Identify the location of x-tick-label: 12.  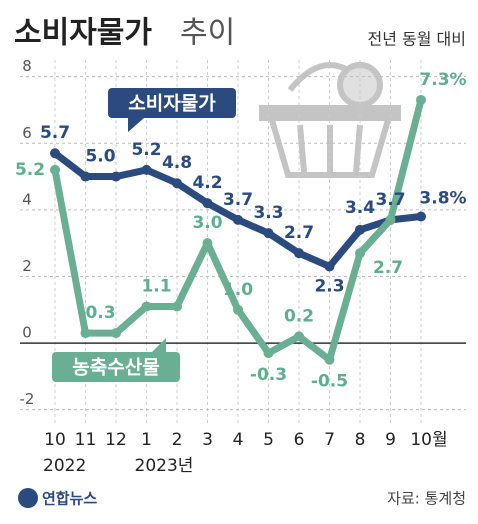
(116, 440).